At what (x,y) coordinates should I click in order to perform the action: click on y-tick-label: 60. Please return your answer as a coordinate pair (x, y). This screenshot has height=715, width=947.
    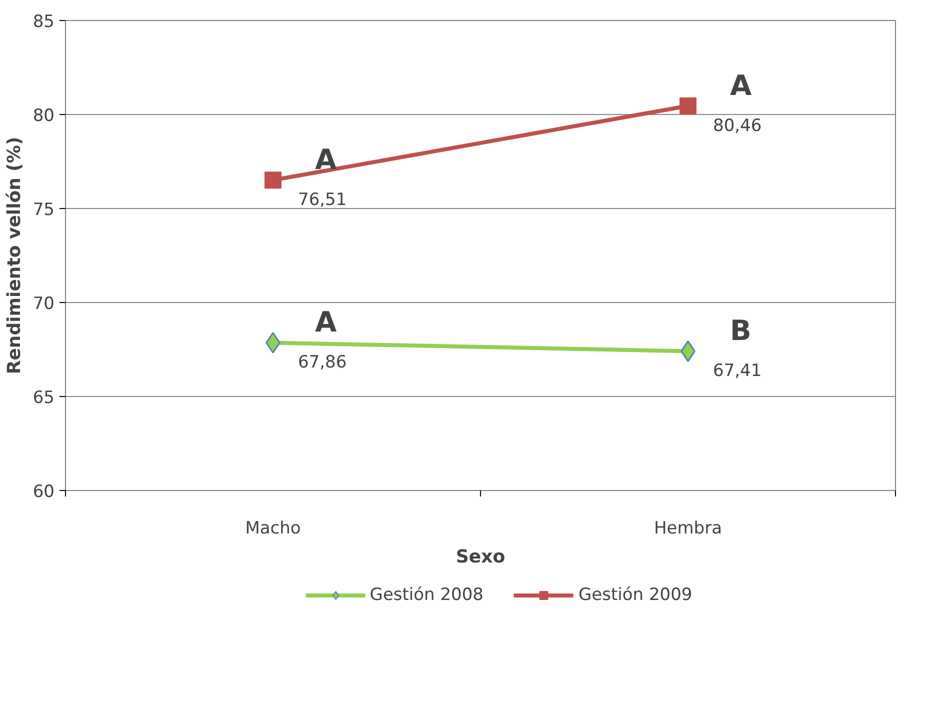
    Looking at the image, I should click on (43, 492).